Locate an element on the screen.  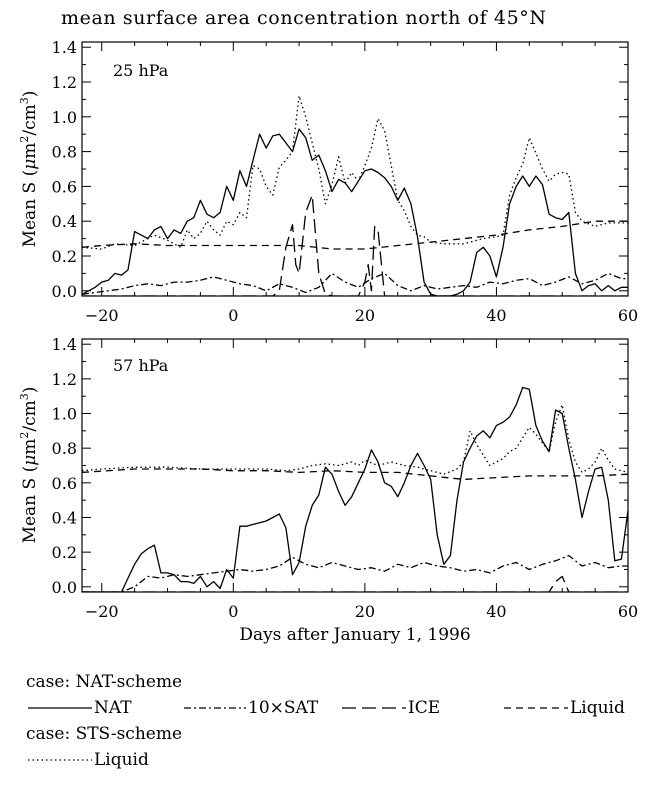
legend-swatch-dashed is located at coordinates (536, 708).